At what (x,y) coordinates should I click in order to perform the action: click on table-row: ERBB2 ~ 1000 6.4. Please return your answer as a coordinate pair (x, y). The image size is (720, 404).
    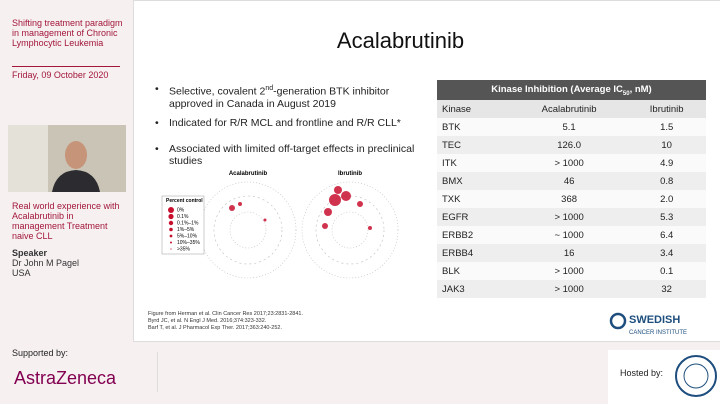
    Looking at the image, I should click on (571, 235).